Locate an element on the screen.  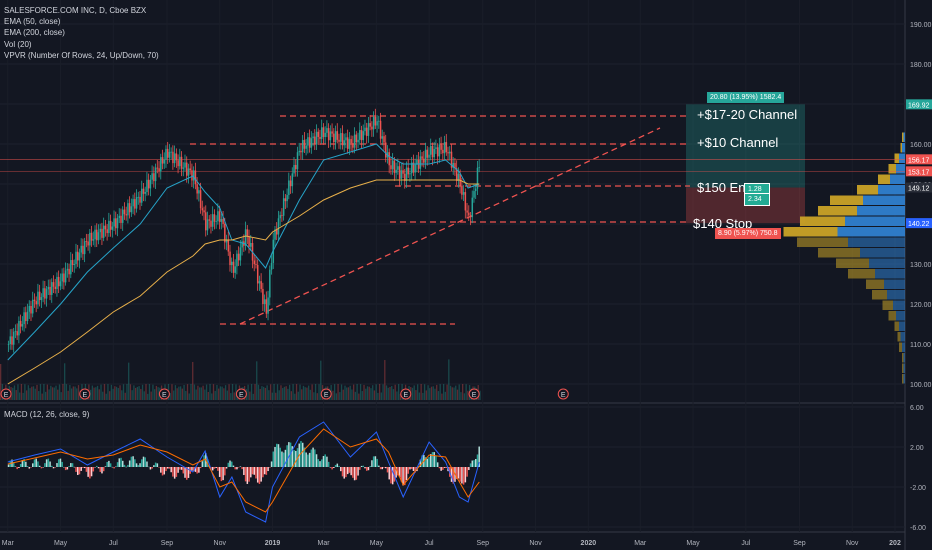
annotation-channel-17-20: +$17-20 Channel is located at coordinates (747, 114).